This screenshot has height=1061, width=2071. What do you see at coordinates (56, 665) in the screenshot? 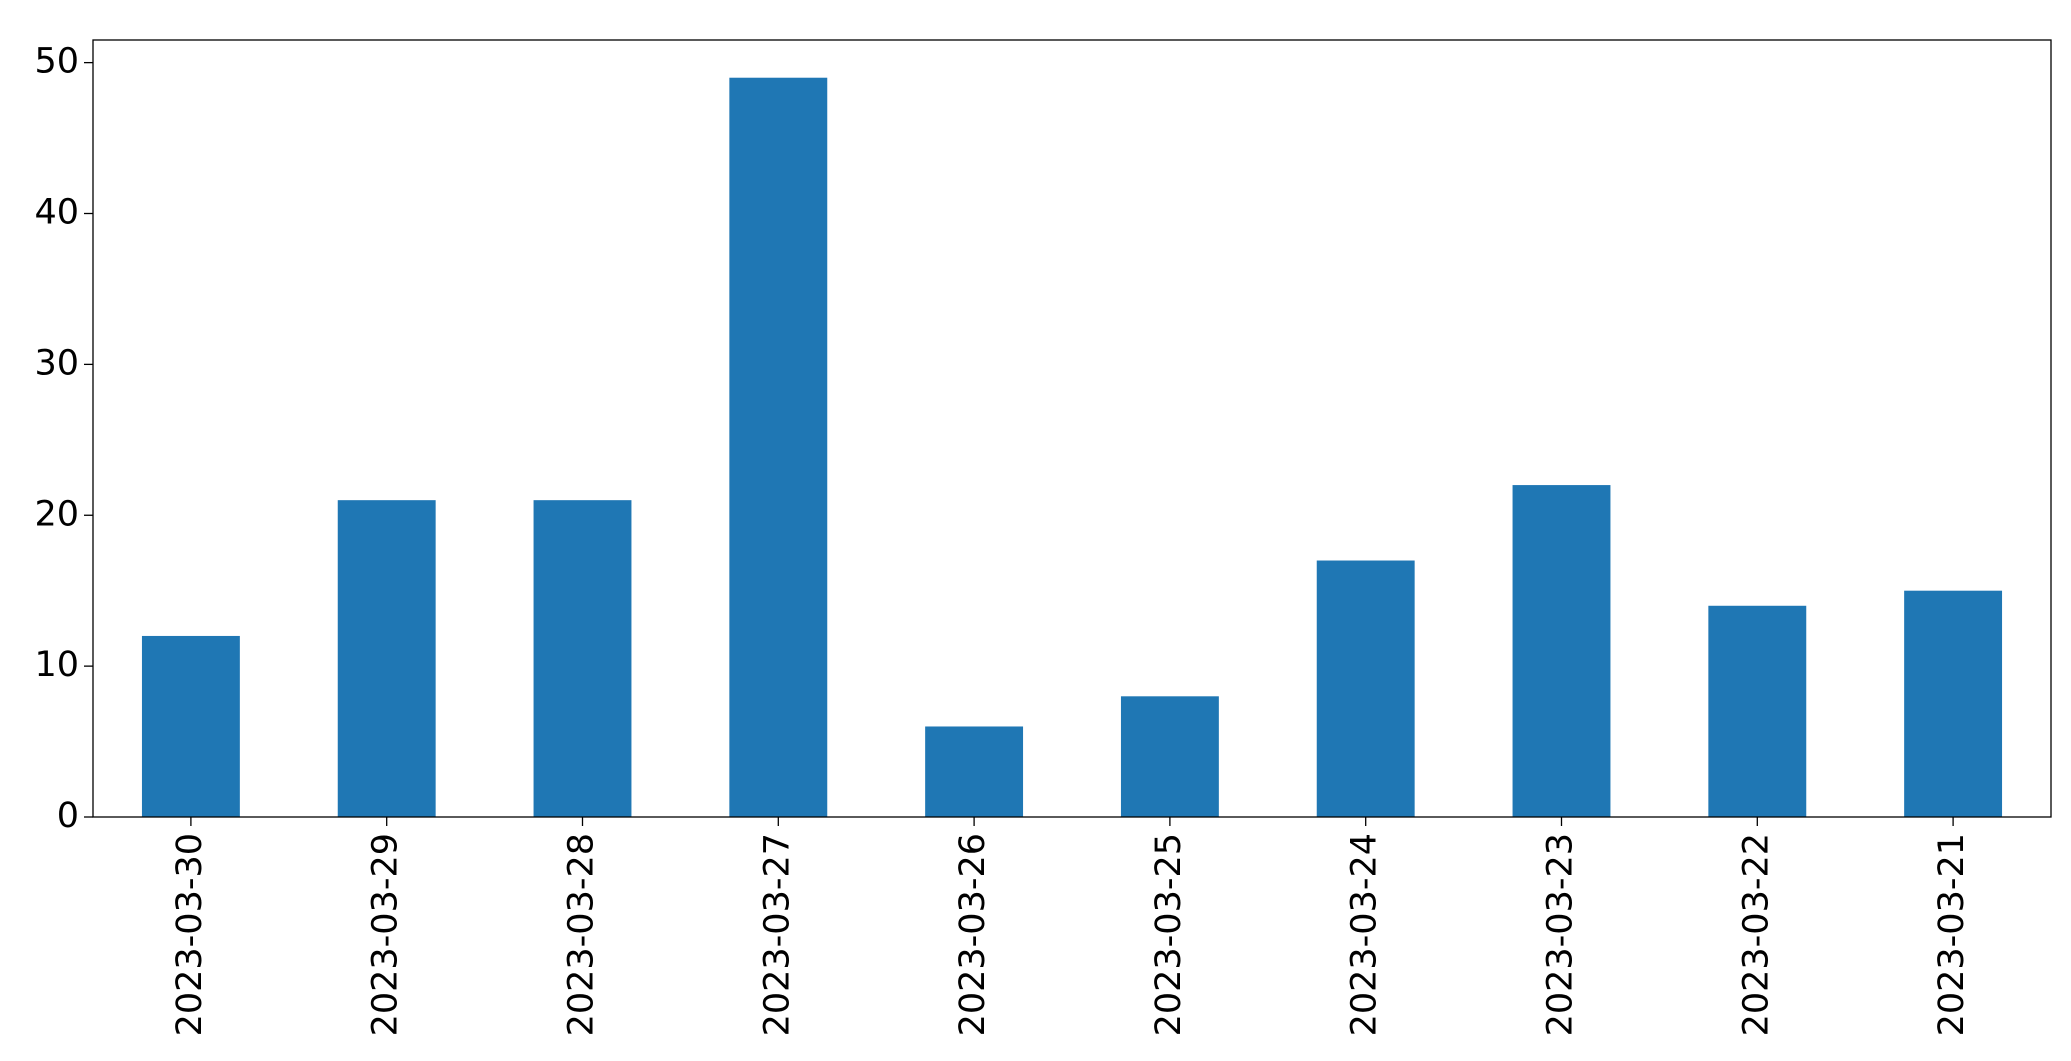
I see `y-tick-label: 10` at bounding box center [56, 665].